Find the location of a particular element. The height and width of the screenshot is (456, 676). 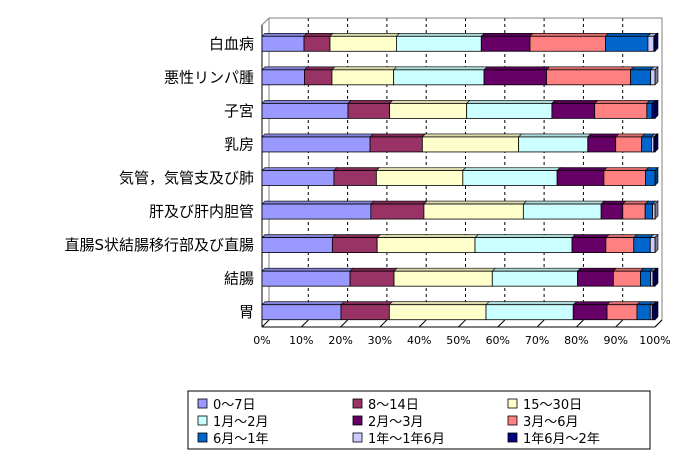

legend-label: 15〜30日 is located at coordinates (552, 405).